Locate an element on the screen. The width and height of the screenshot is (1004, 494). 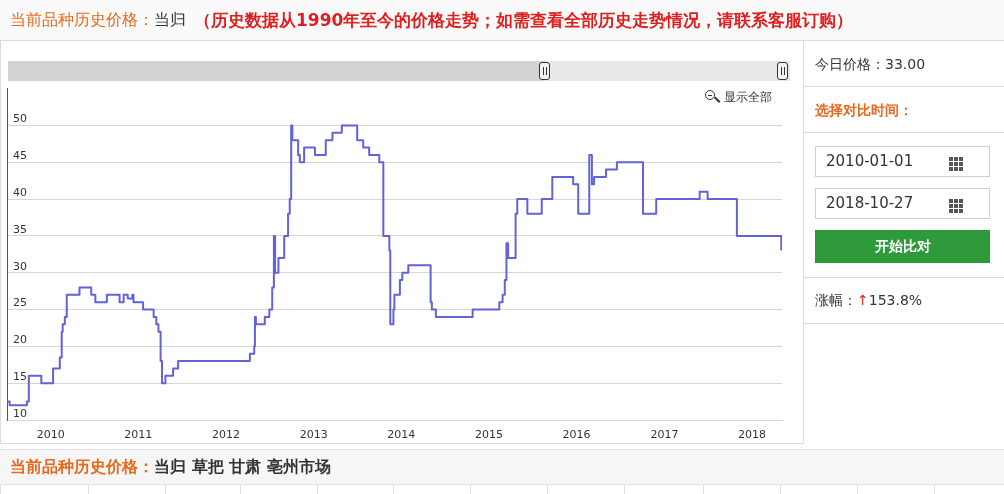
x-tick-label: 2015 is located at coordinates (488, 435).